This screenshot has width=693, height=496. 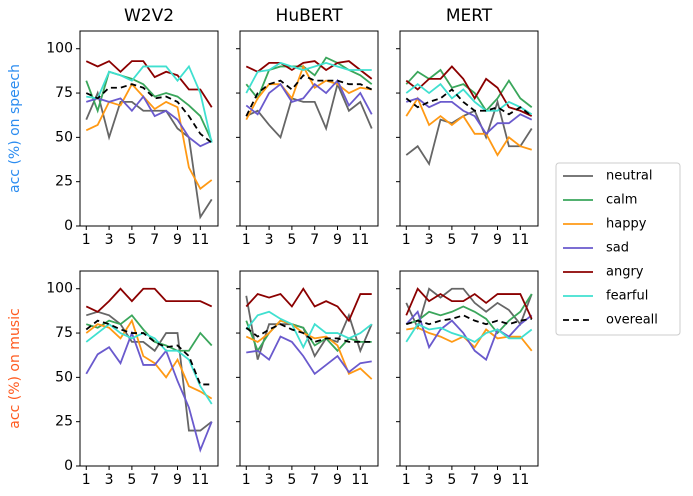 I want to click on y-tick-label: 0, so click(x=68, y=466).